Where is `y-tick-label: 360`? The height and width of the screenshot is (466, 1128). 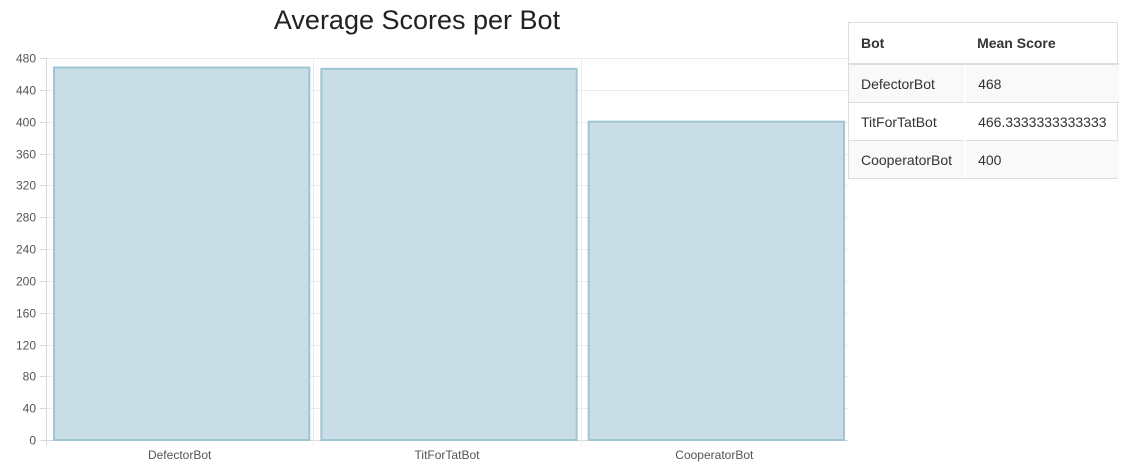 y-tick-label: 360 is located at coordinates (26, 155).